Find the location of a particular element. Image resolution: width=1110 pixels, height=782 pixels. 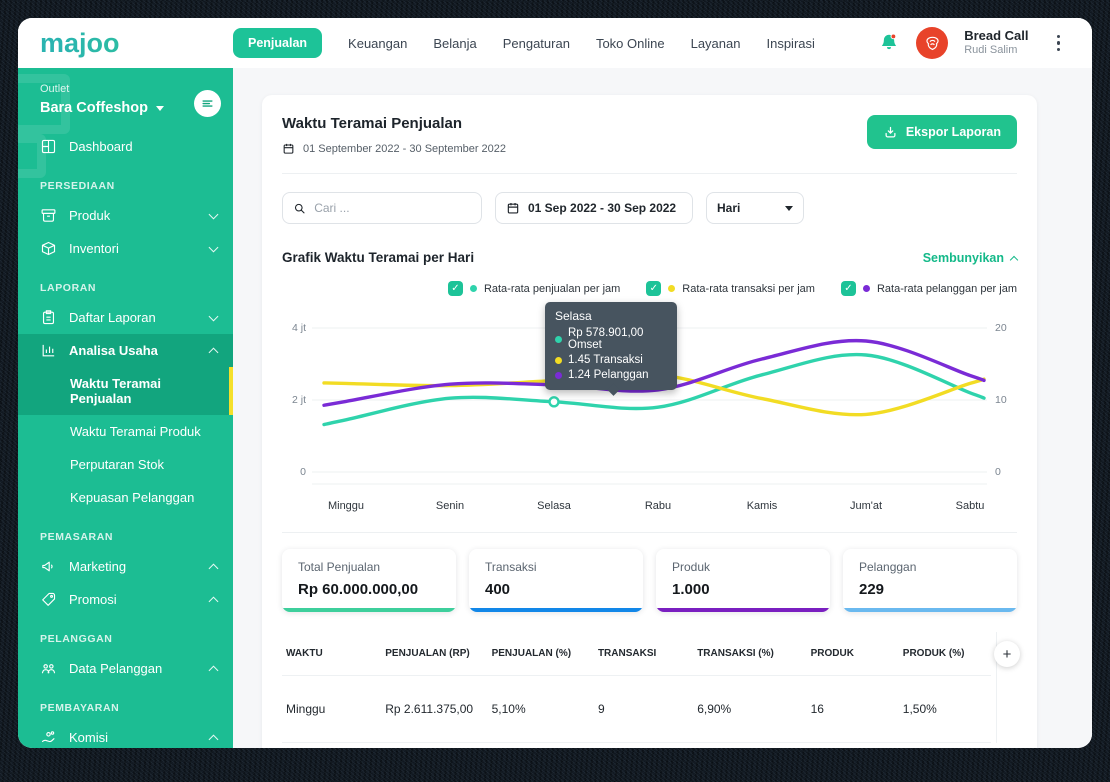

tooltip-title: Selasa is located at coordinates (573, 316).